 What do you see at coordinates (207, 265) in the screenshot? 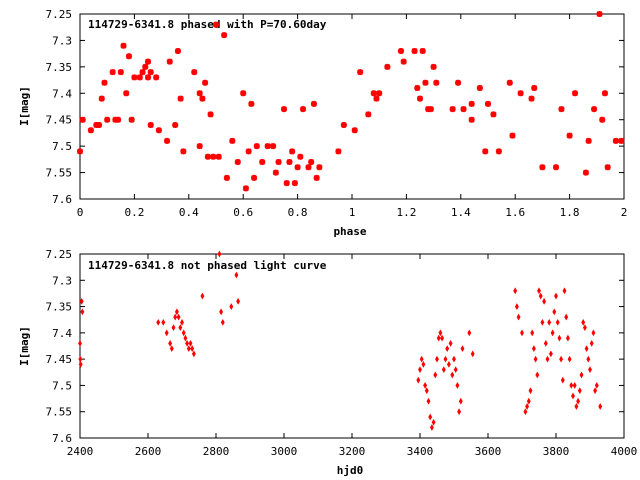
I see `chart-title: 114729-6341.8 not phased light curve` at bounding box center [207, 265].